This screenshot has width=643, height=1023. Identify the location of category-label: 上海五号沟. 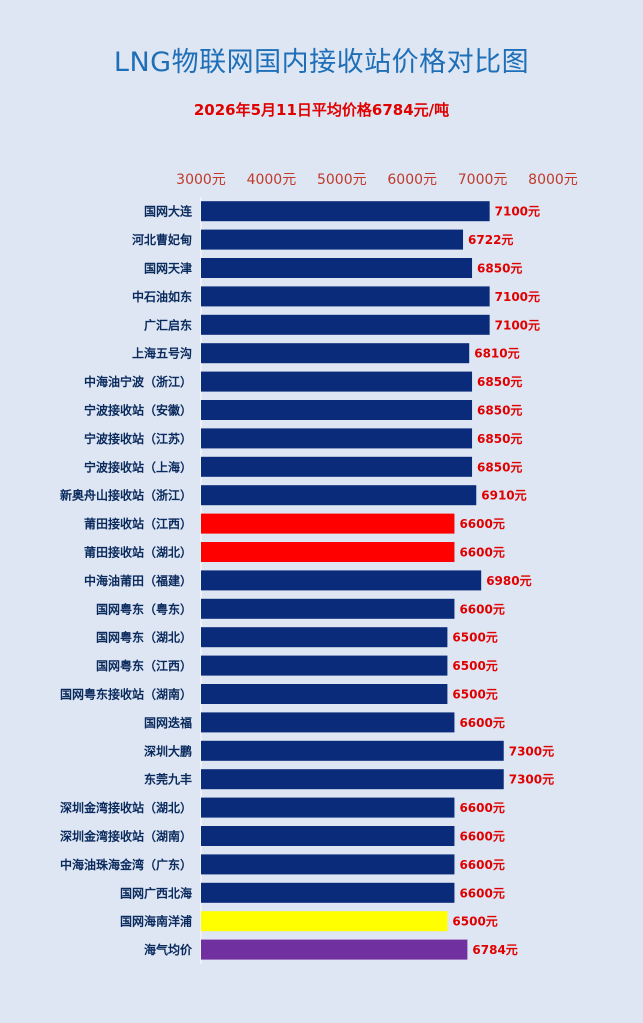
(162, 353).